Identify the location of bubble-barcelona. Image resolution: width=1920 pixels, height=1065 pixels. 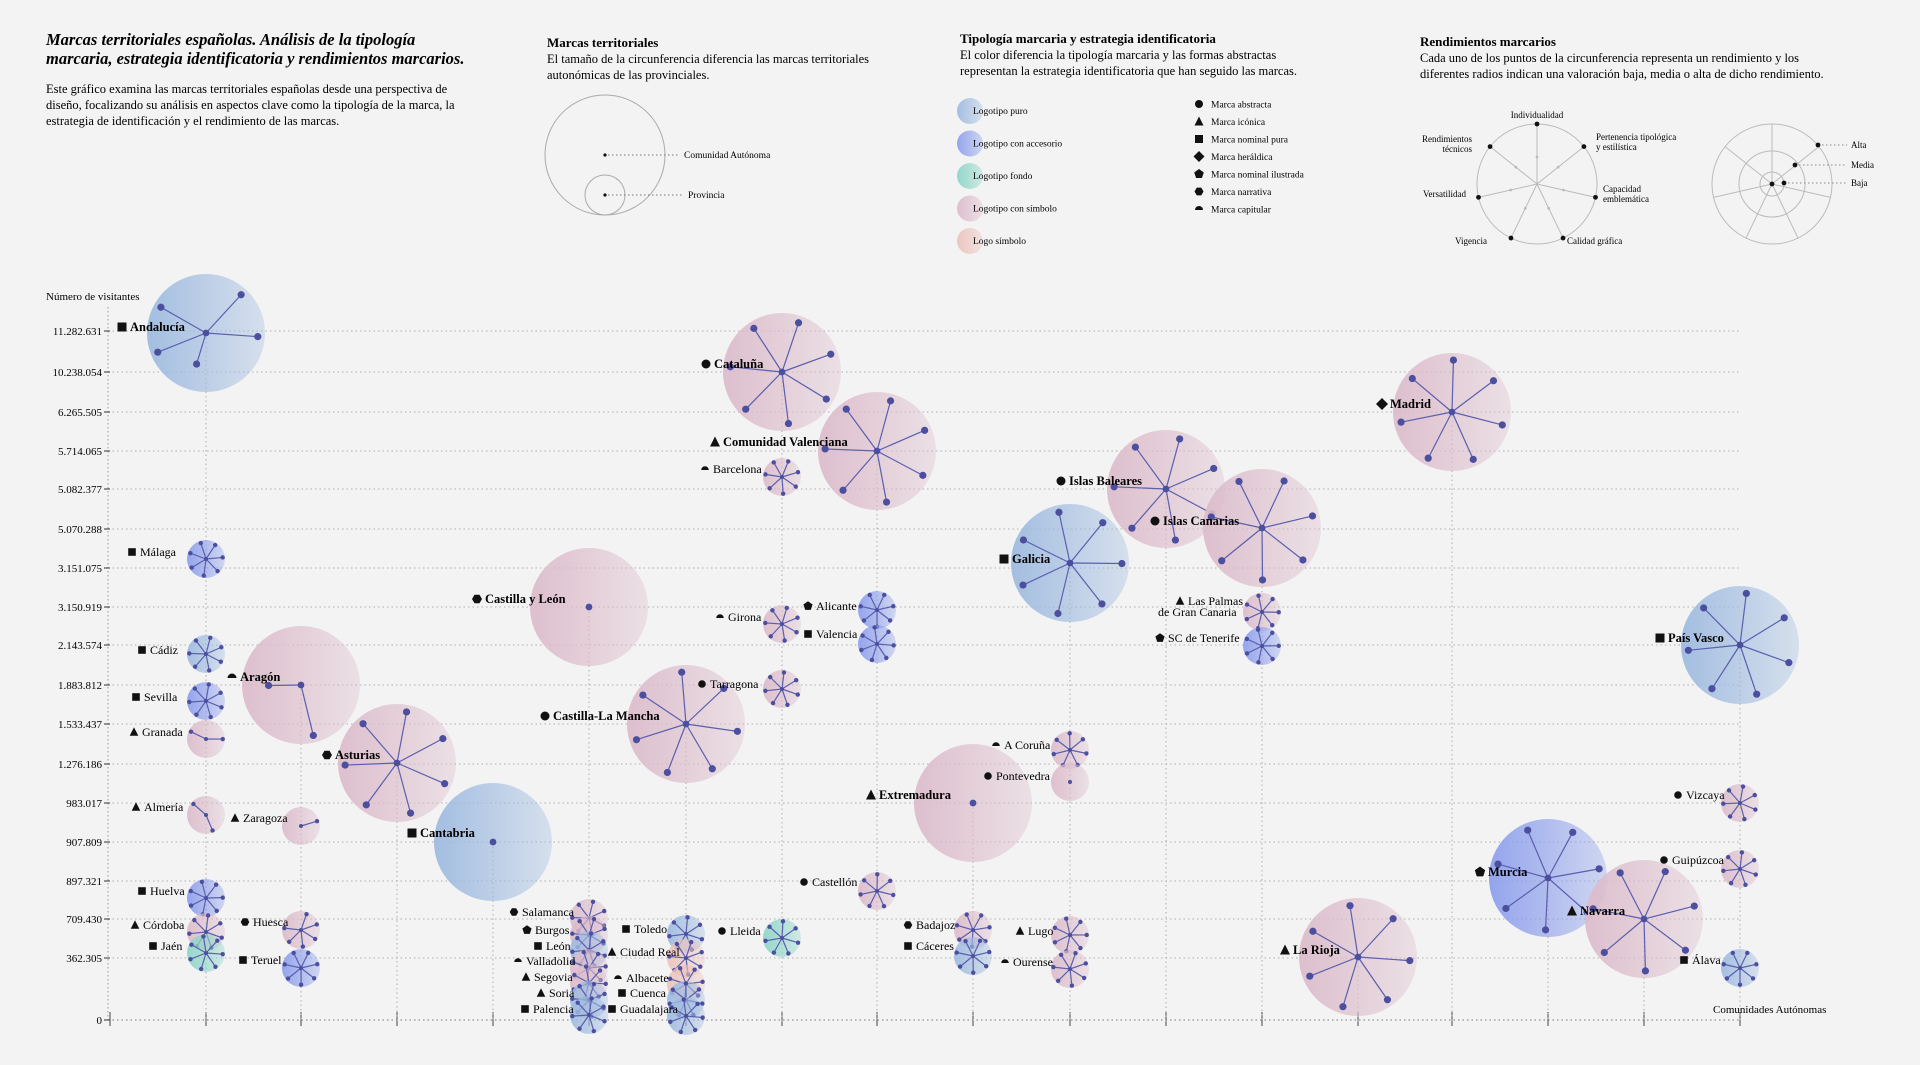
(782, 477).